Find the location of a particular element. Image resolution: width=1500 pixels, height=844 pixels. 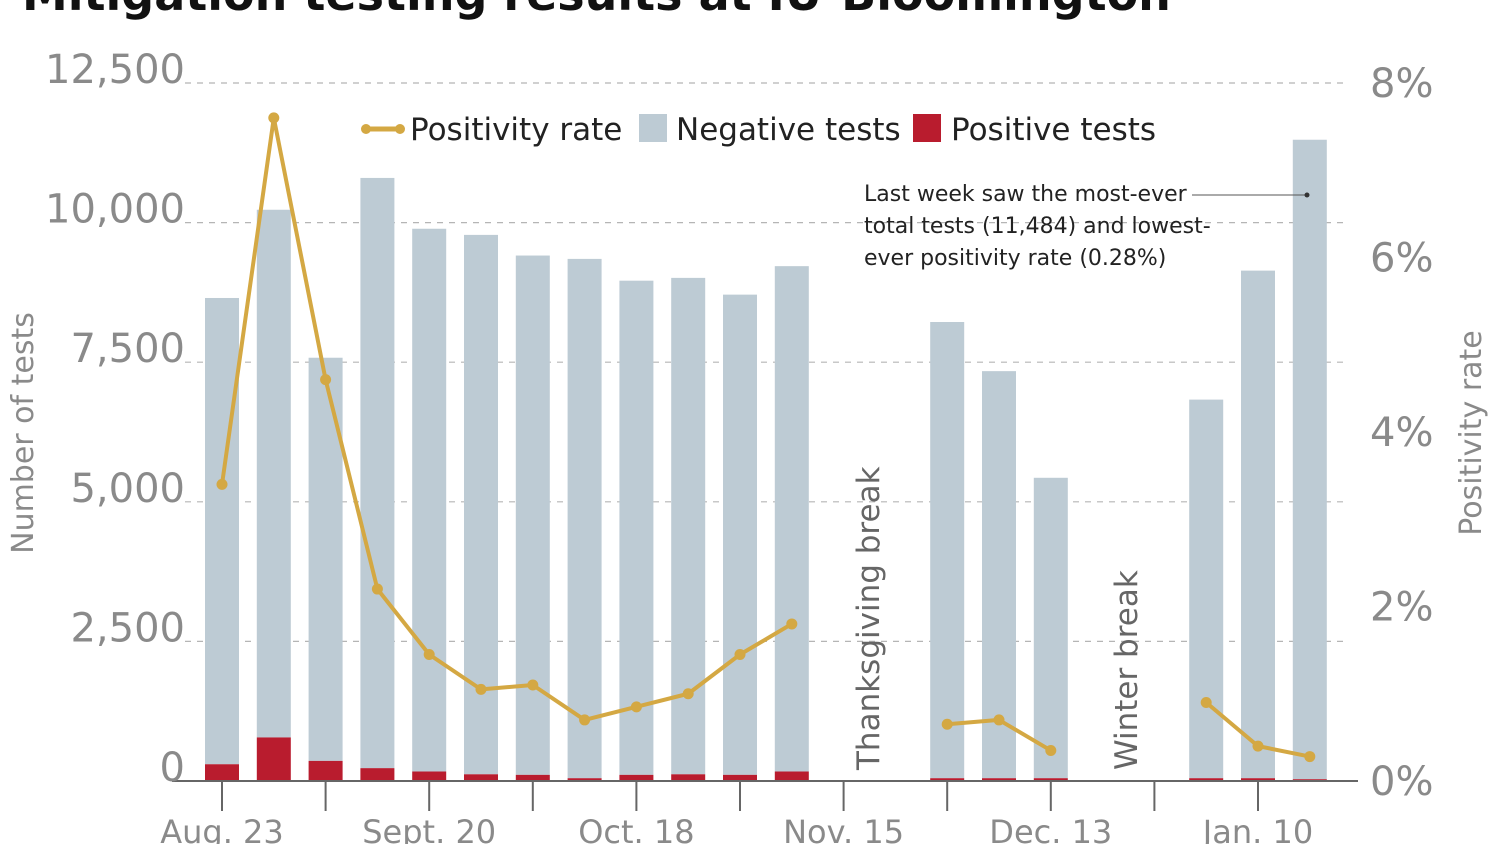

y2-tick-label: 0% is located at coordinates (1401, 782).